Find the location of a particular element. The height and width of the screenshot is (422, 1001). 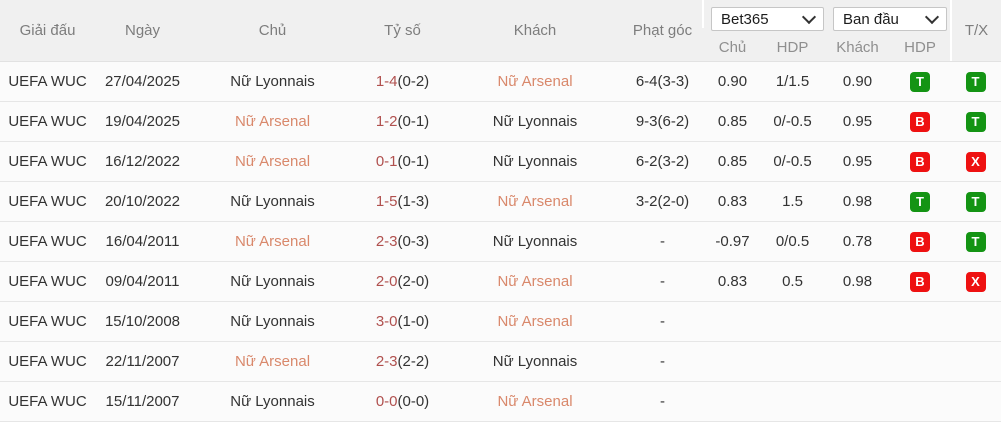

home-team-label: Nữ Lyonnais is located at coordinates (272, 281).